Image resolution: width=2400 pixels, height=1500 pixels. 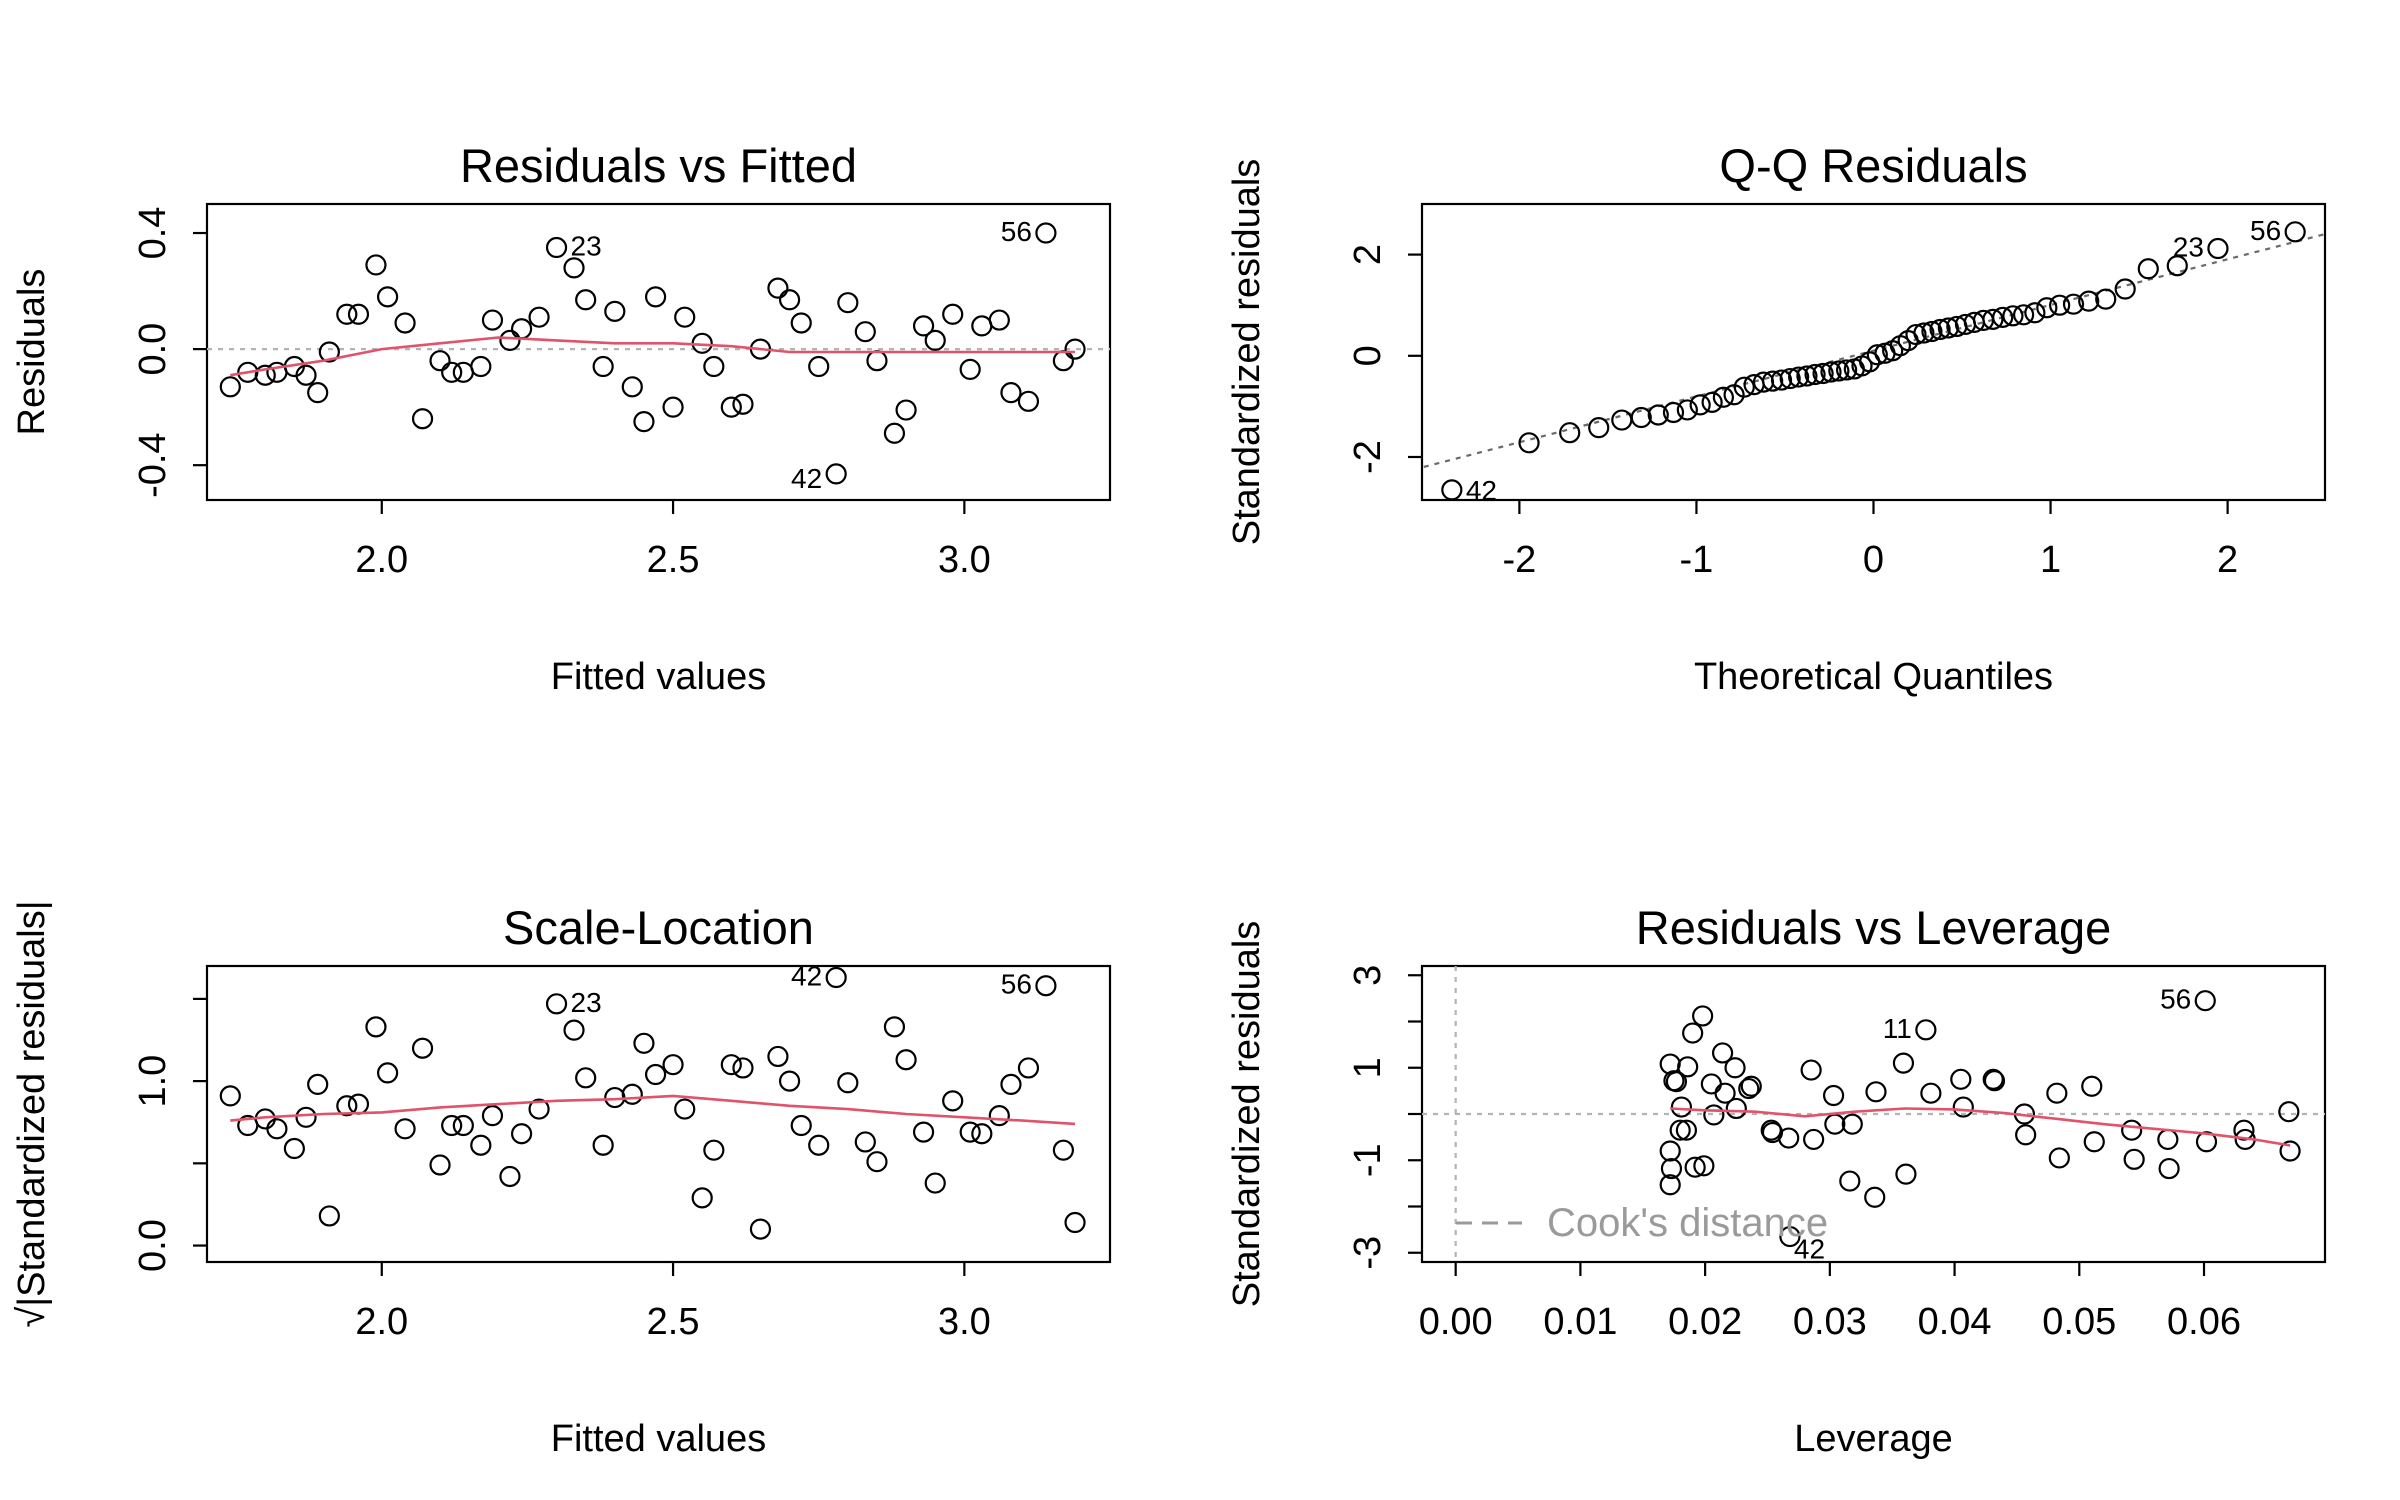 I want to click on x-tick-label: 3.0, so click(x=964, y=1322).